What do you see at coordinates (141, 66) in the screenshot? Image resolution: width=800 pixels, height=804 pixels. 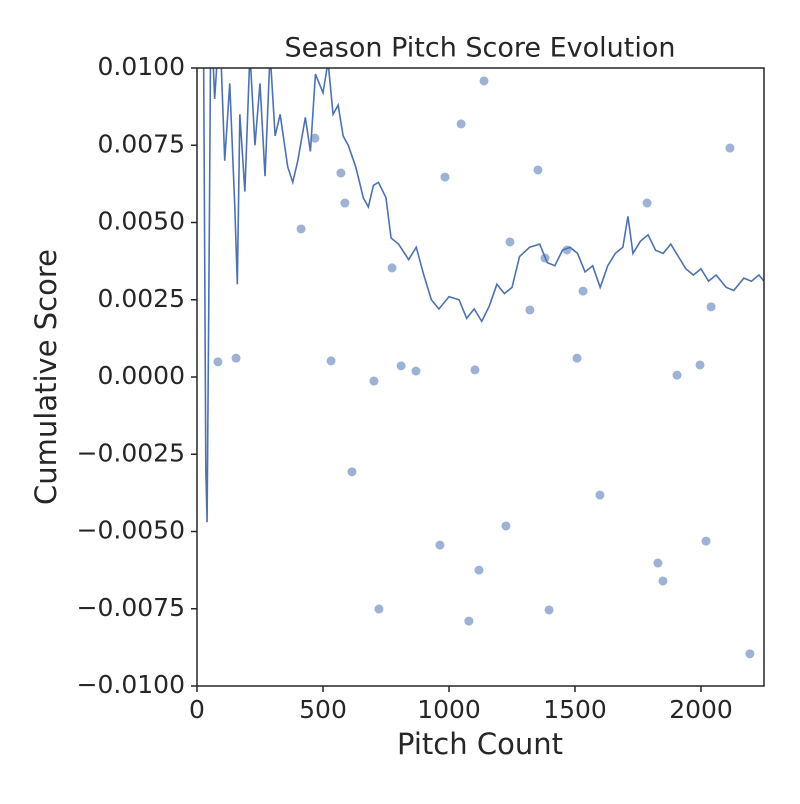 I see `y-tick-label: 0.0100` at bounding box center [141, 66].